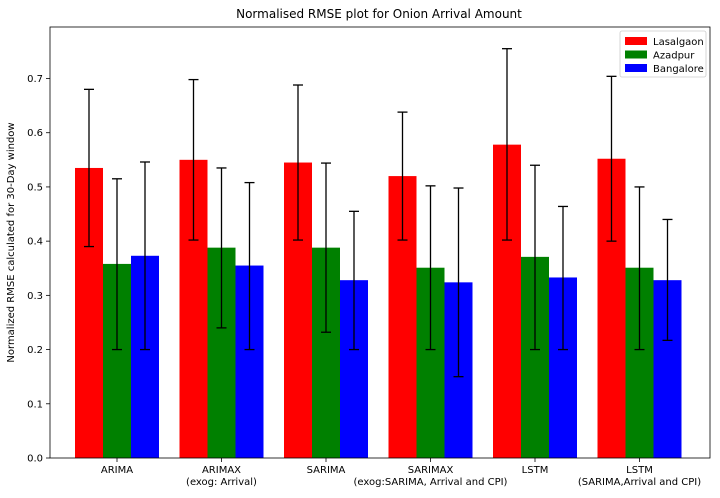  What do you see at coordinates (35, 242) in the screenshot?
I see `y-tick-label: 0.4` at bounding box center [35, 242].